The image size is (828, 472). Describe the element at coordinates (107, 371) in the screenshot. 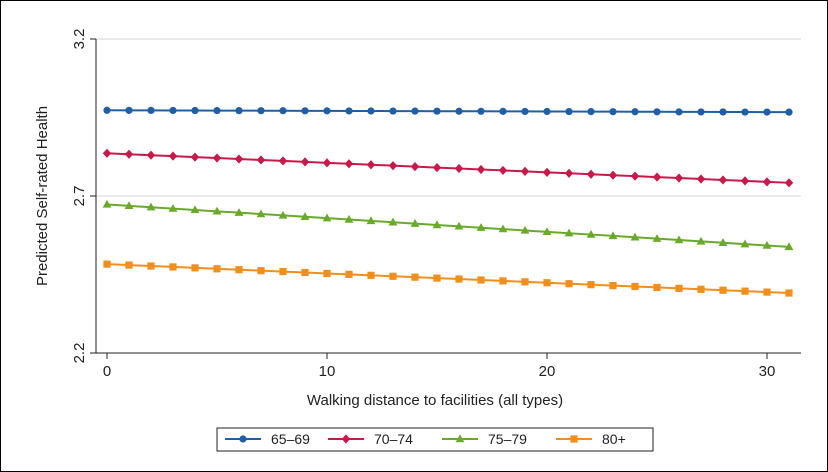

I see `x-tick-label-0: 0` at that location.